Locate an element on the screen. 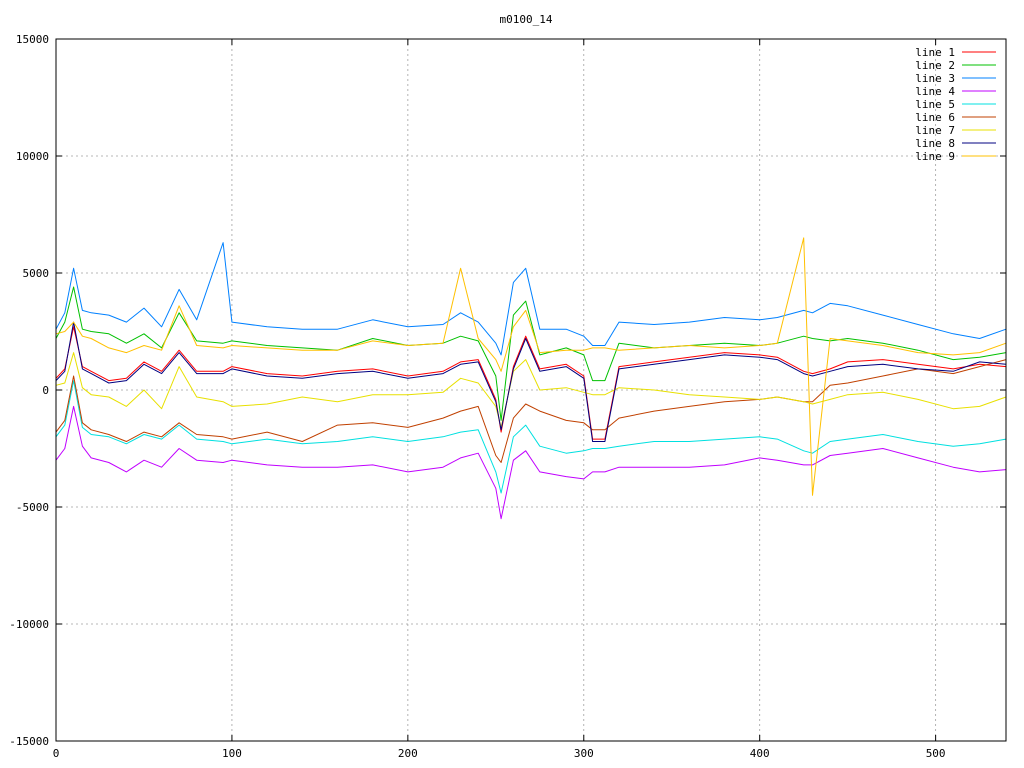 Image resolution: width=1024 pixels, height=768 pixels. legend-label: line 3 is located at coordinates (935, 78).